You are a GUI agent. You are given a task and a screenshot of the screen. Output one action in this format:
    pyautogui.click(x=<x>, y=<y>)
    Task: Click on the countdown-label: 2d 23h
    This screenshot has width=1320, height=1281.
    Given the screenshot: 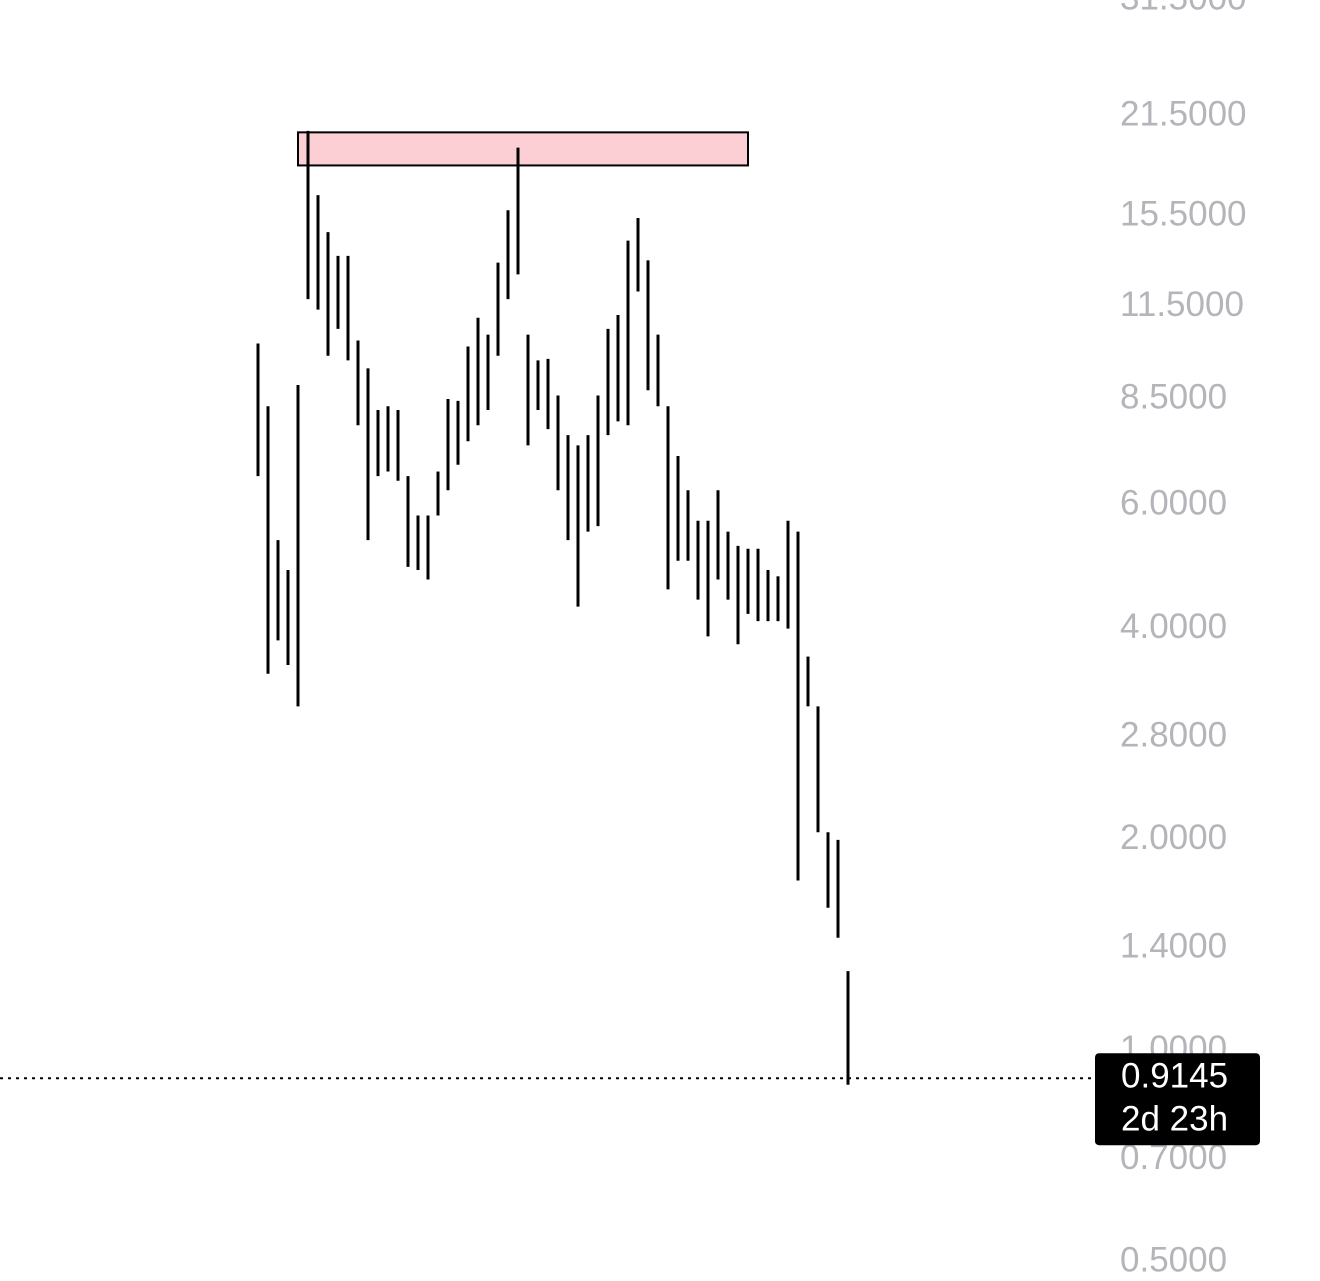 What is the action you would take?
    pyautogui.click(x=1174, y=1118)
    